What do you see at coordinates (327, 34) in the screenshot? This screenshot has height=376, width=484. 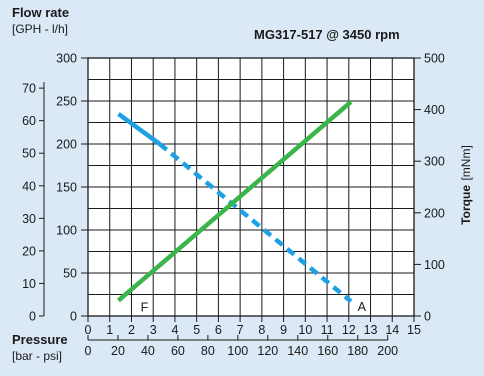 I see `chart-title: MG317-517 @ 3450 rpm` at bounding box center [327, 34].